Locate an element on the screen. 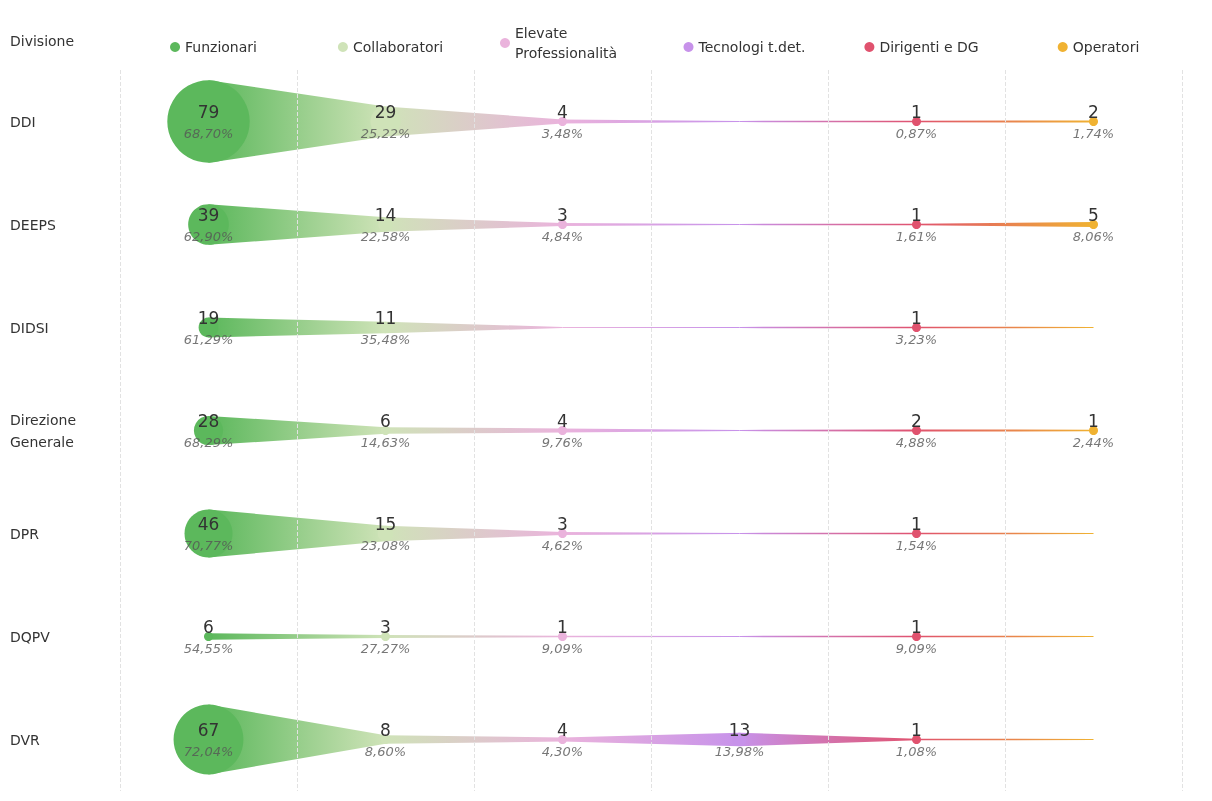 This screenshot has height=801, width=1212. text: 35,48% is located at coordinates (385, 339).